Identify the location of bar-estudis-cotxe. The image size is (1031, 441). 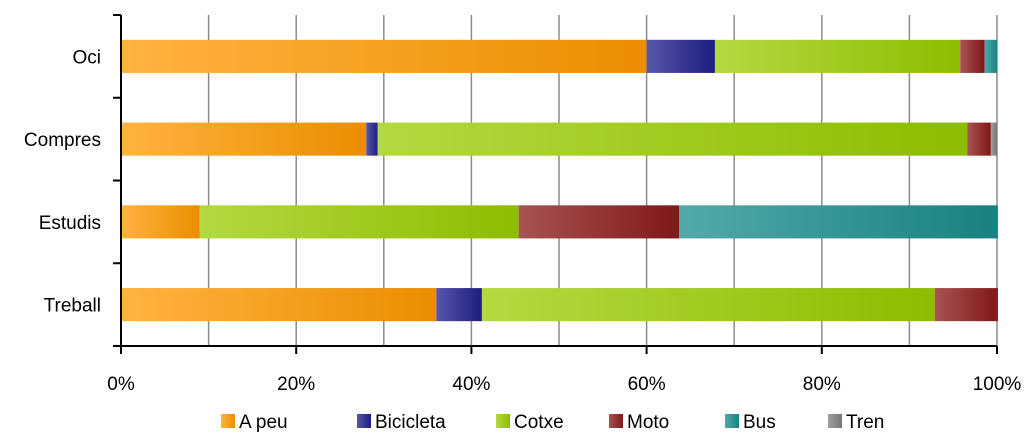
(359, 222).